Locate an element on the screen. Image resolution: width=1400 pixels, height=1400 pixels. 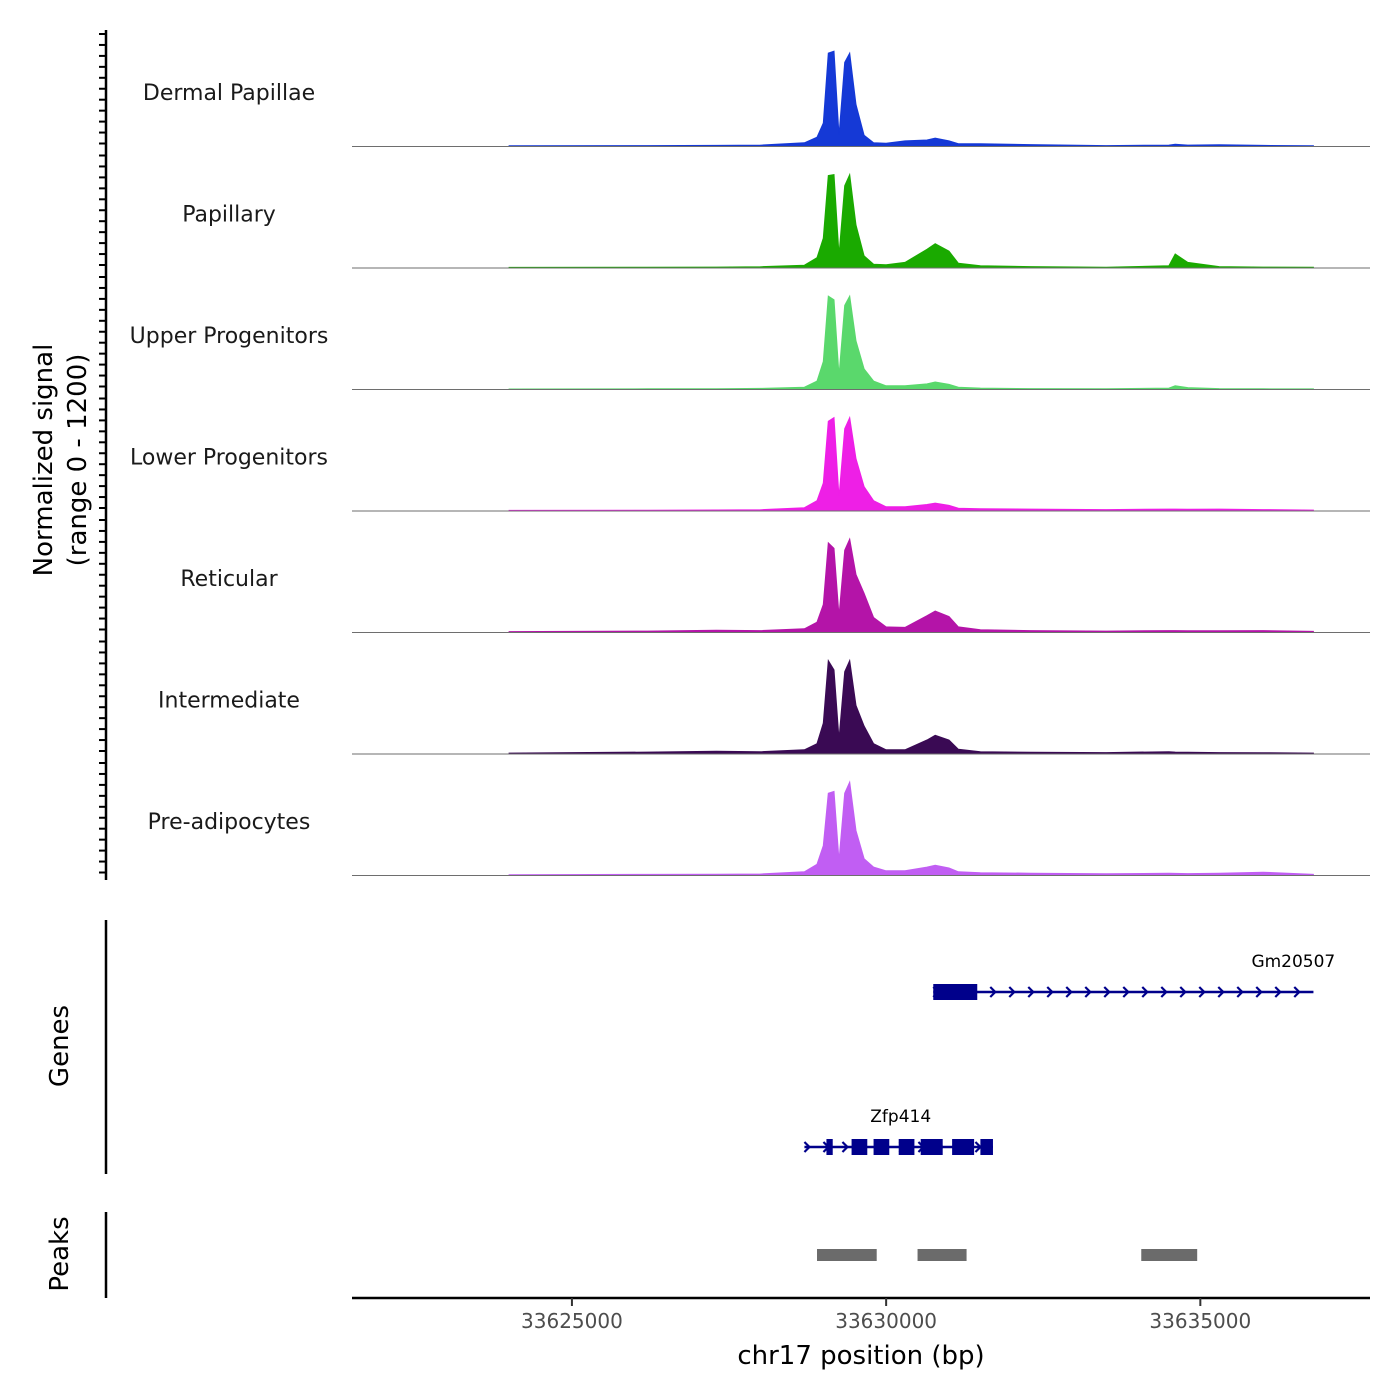
peaks-axis-title-group: Peaks is located at coordinates (60, 1253).